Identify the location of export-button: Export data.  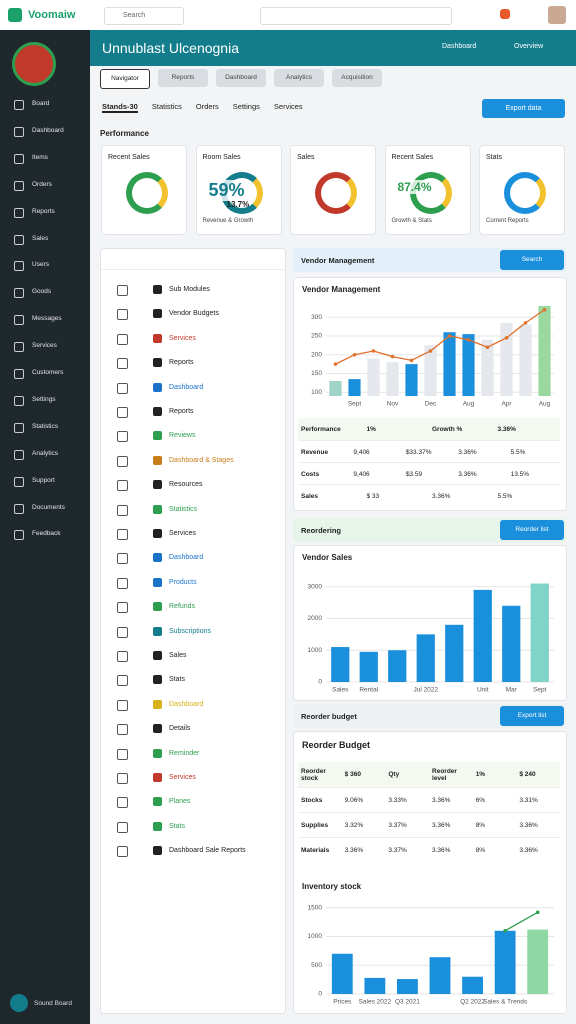
(523, 108).